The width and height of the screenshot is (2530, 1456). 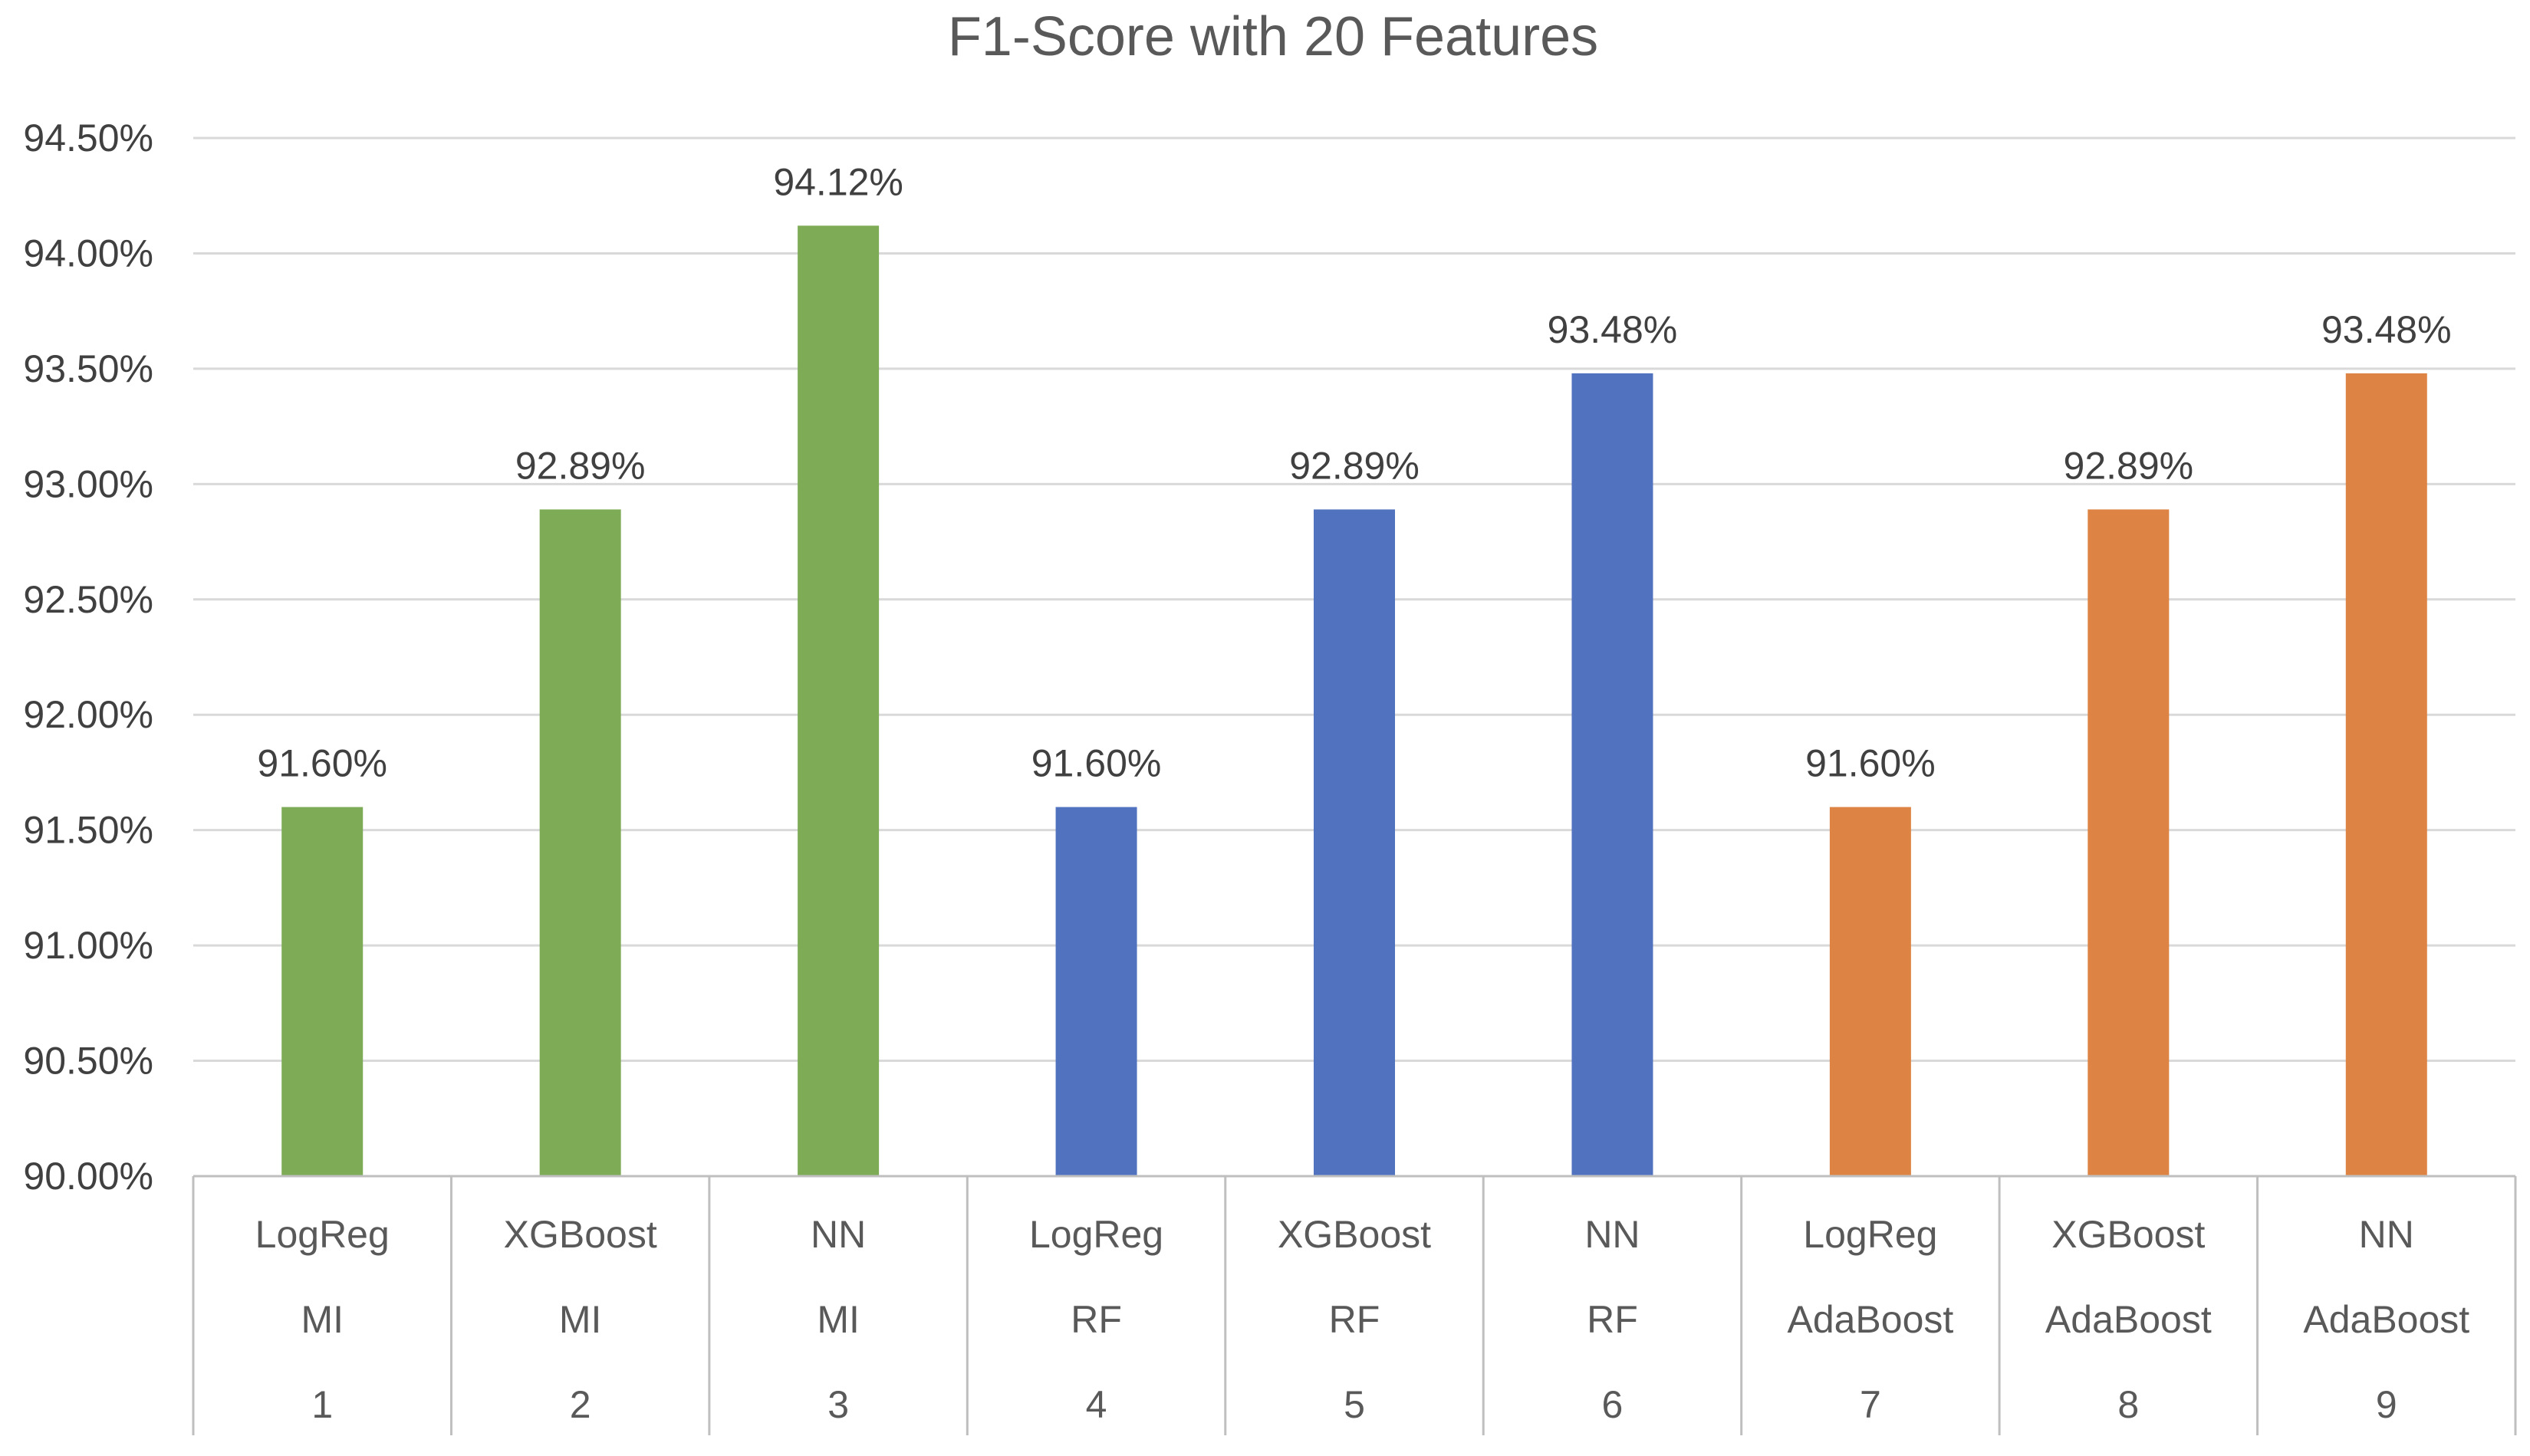 I want to click on x-tick-label: 6, so click(x=1613, y=1404).